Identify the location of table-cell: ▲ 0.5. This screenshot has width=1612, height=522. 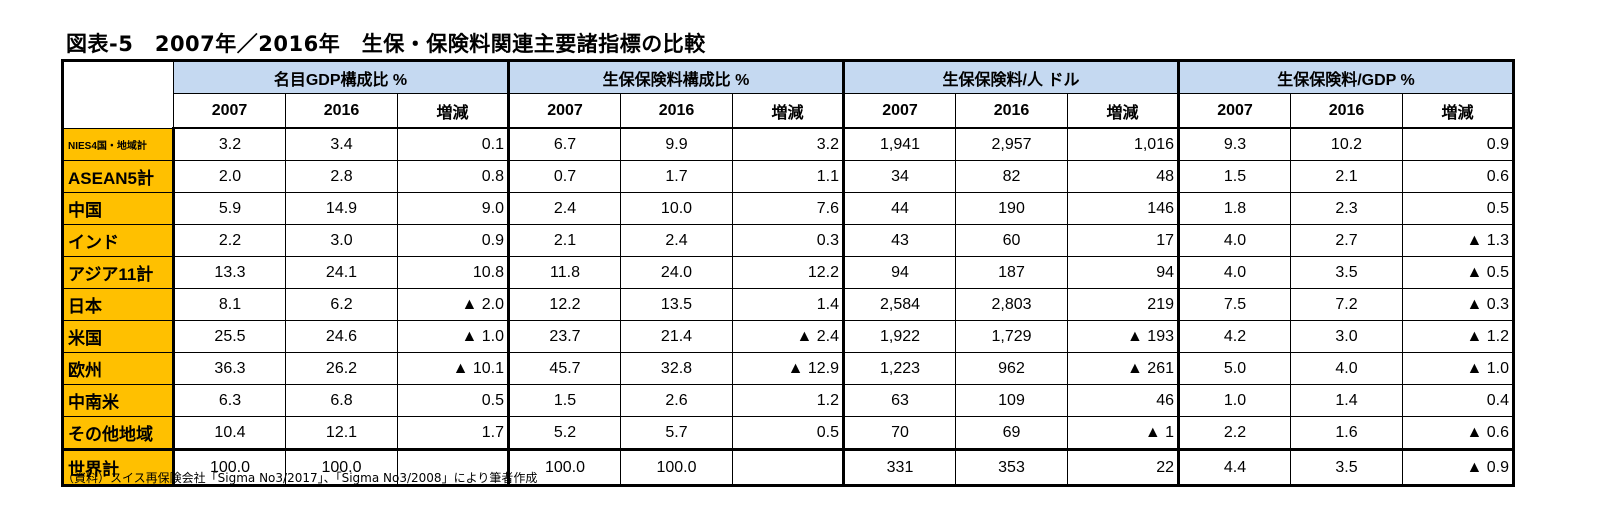
(1458, 272).